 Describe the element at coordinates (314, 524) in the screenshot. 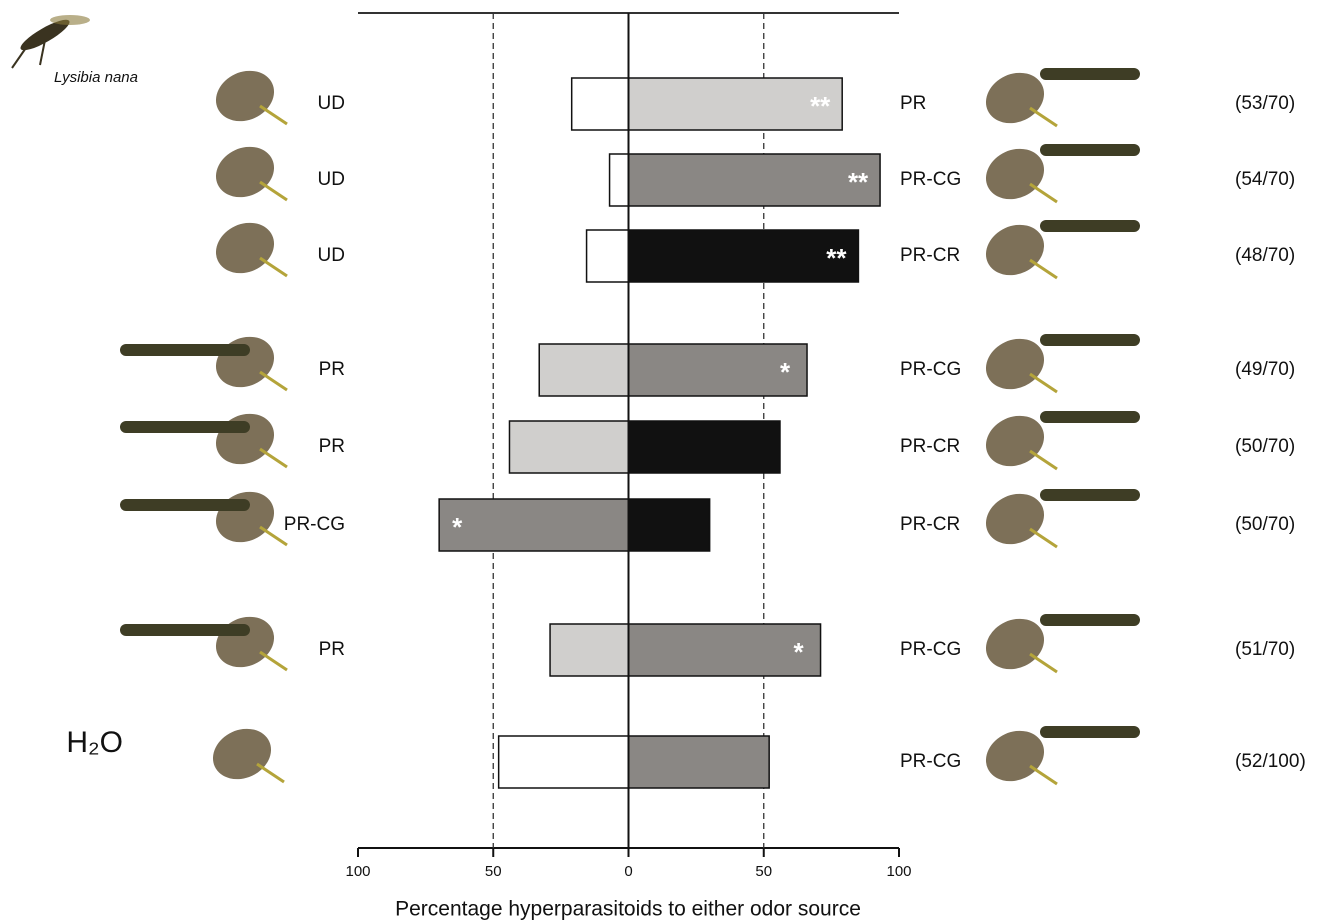

I see `left-label: PR-CG` at that location.